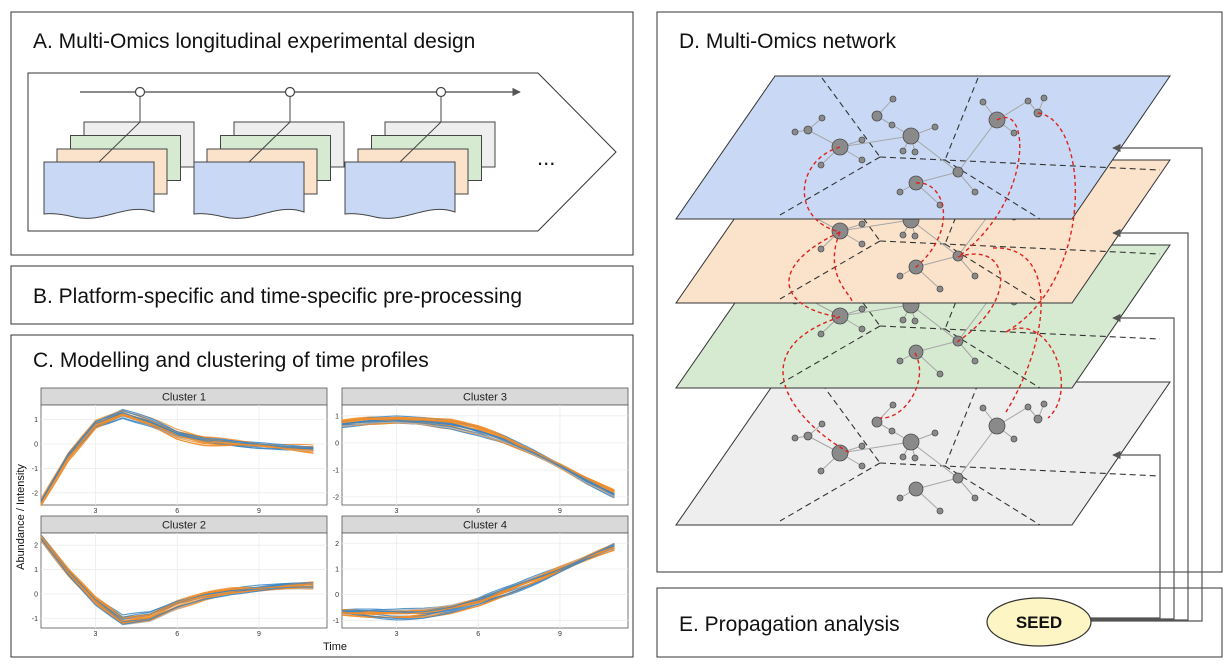 The width and height of the screenshot is (1232, 667). I want to click on panel-b-frame, so click(322, 295).